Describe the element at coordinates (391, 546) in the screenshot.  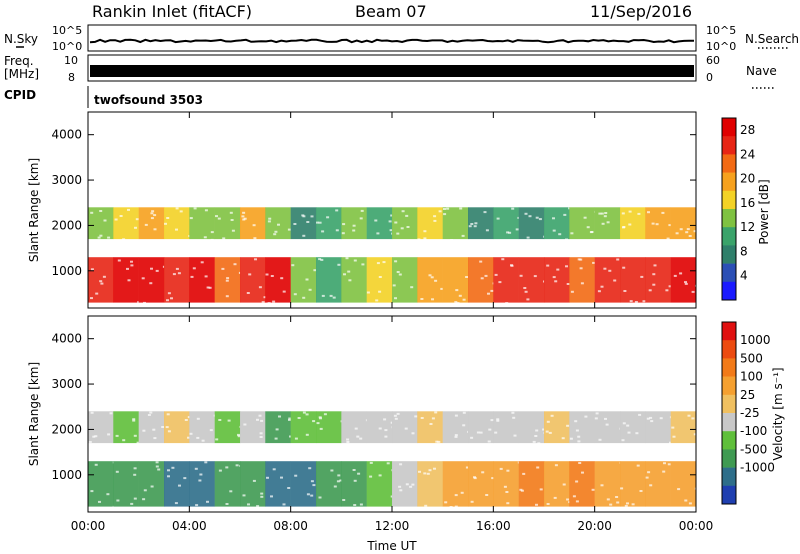
I see `x-axis-label: Time UT` at that location.